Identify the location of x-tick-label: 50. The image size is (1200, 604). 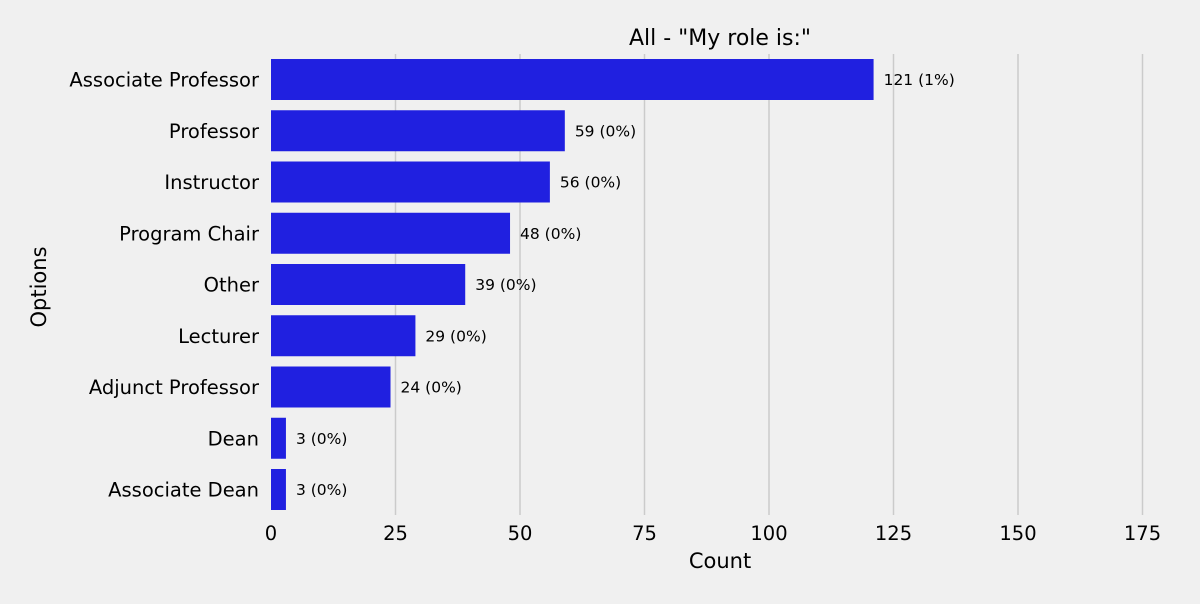
(520, 533).